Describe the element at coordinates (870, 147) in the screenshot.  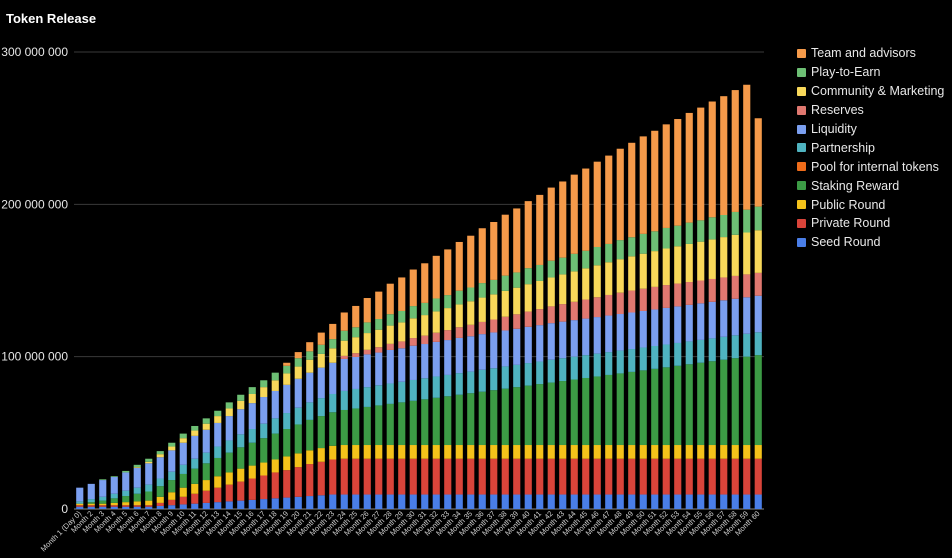
I see `legend-item: Partnership` at that location.